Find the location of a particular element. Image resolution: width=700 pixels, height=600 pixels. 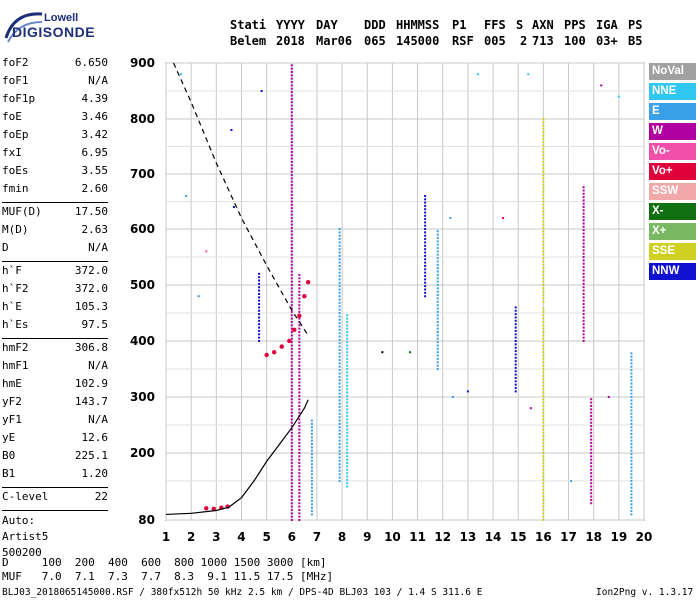

x-tick-label: 12 is located at coordinates (442, 537).